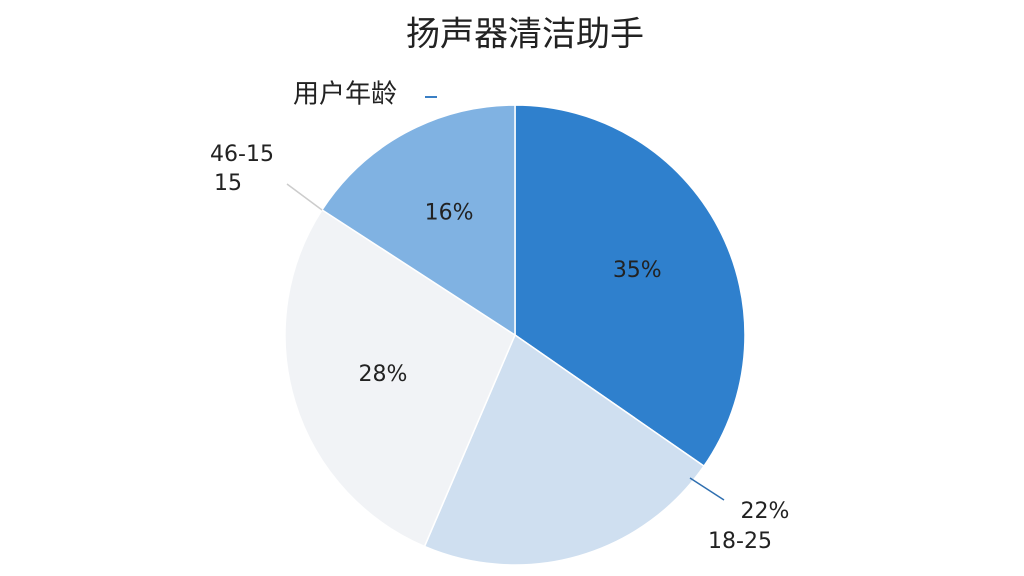 This screenshot has width=1024, height=576. Describe the element at coordinates (765, 511) in the screenshot. I see `value-label: 22%` at that location.